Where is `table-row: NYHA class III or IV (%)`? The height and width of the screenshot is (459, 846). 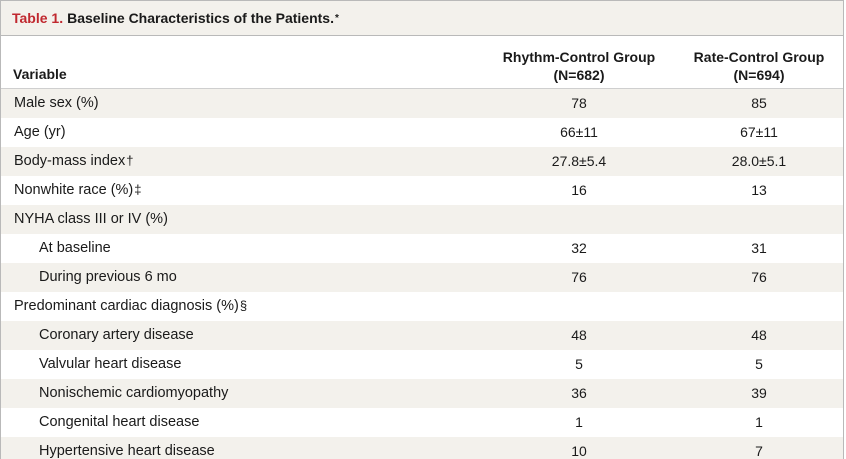
table-row: NYHA class III or IV (%) is located at coordinates (422, 219).